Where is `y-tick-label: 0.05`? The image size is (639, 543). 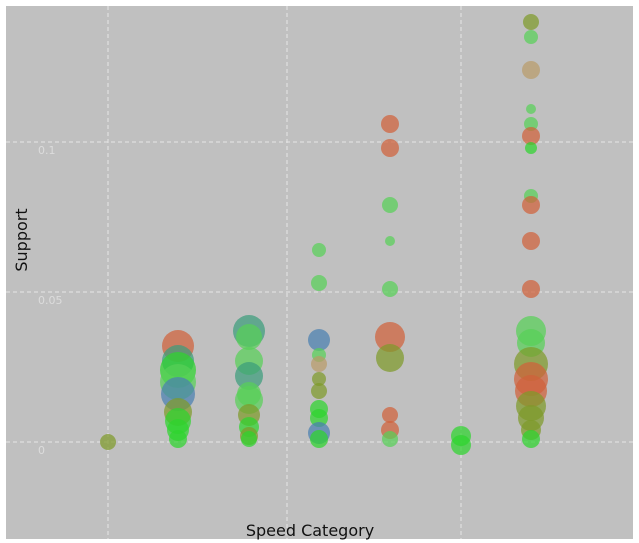
y-tick-label: 0.05 is located at coordinates (50, 300).